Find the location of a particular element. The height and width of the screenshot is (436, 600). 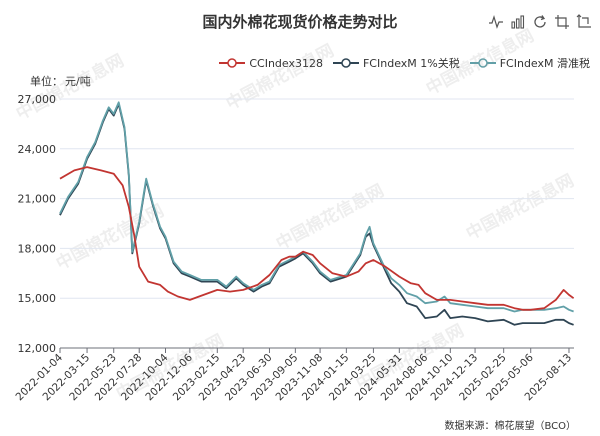

legend-label-fcindex-sliding: FCIndexM 滑准税 is located at coordinates (544, 63).